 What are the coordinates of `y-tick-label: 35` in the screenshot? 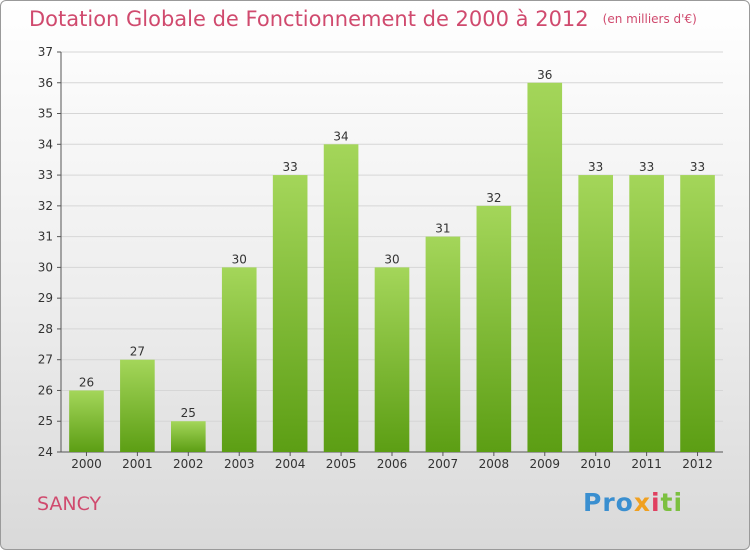 It's located at (45, 114).